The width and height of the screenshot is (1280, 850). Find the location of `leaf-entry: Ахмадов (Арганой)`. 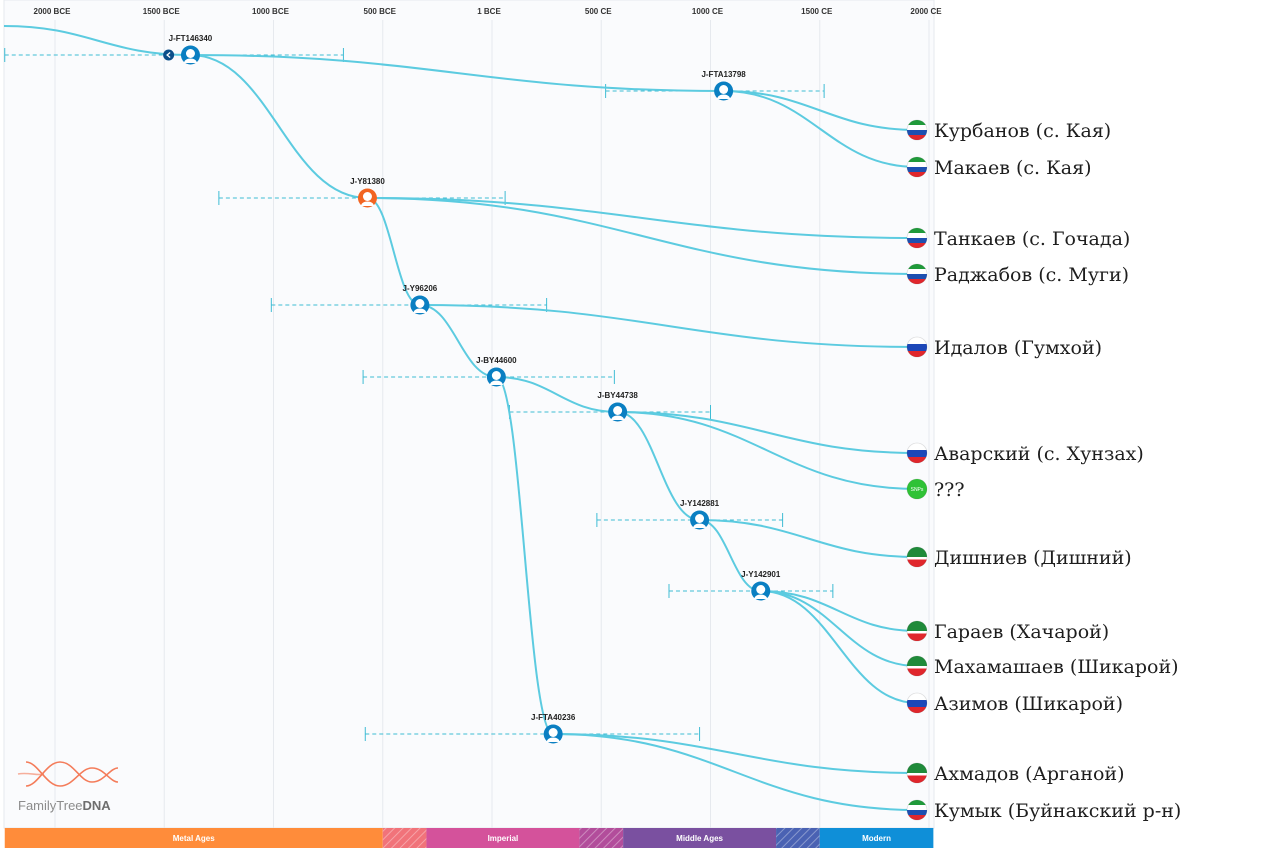

leaf-entry: Ахмадов (Арганой) is located at coordinates (1015, 773).